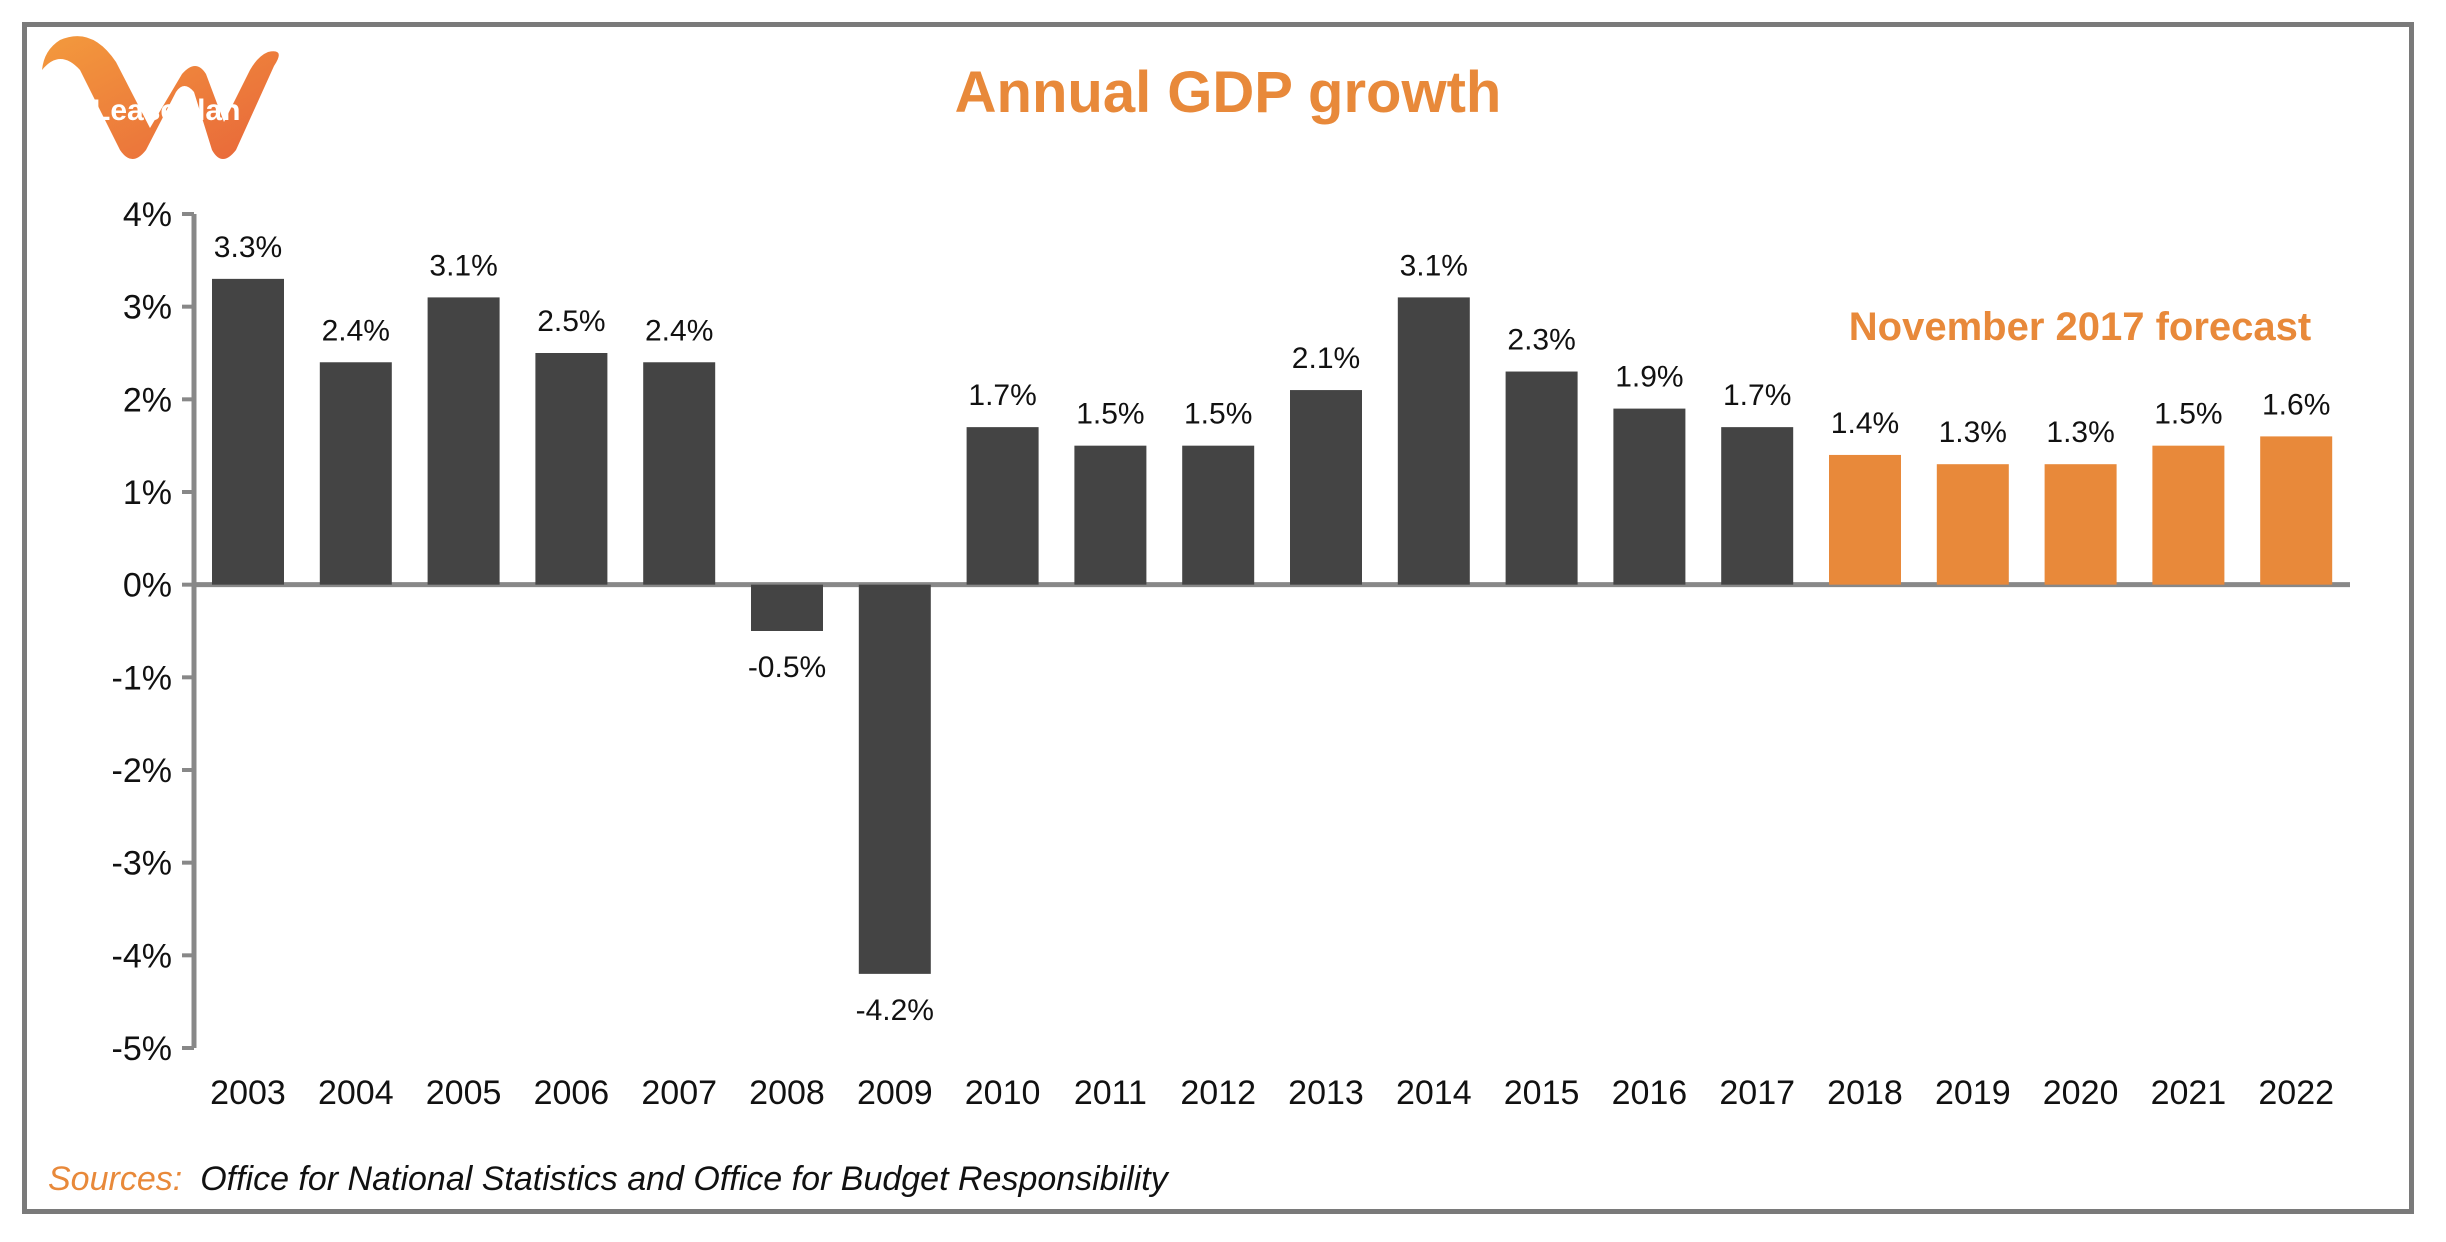  I want to click on bar-2016, so click(1649, 496).